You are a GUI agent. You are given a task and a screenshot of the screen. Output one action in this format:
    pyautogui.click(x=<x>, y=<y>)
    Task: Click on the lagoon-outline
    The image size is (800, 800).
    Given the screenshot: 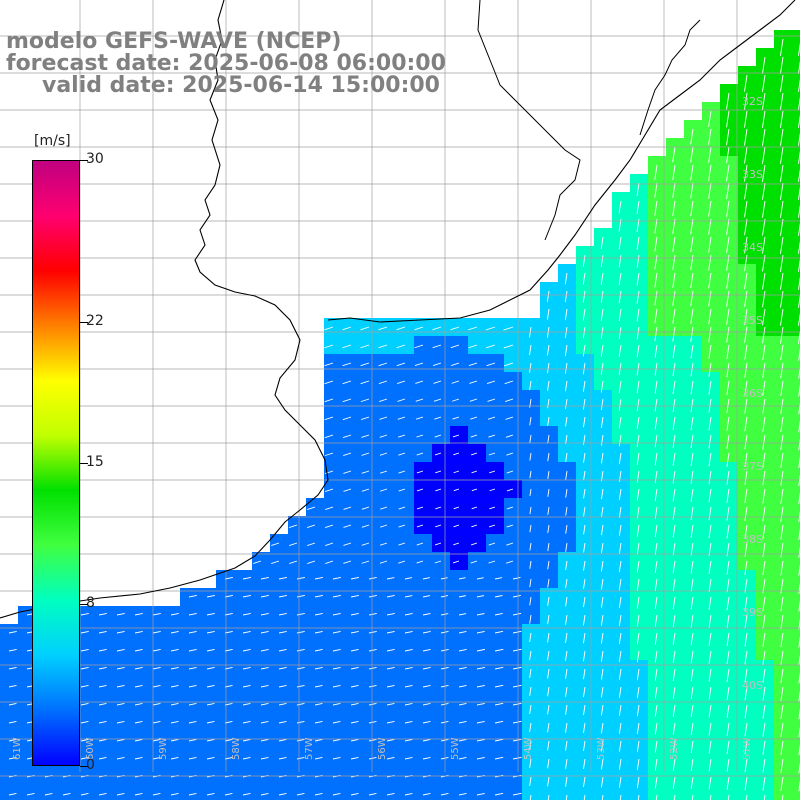 What is the action you would take?
    pyautogui.click(x=670, y=77)
    